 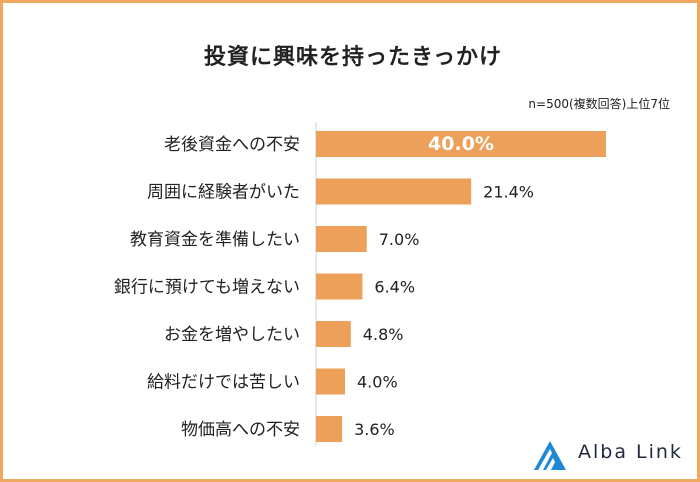 What do you see at coordinates (232, 335) in the screenshot?
I see `category-label: お金を増やしたい` at bounding box center [232, 335].